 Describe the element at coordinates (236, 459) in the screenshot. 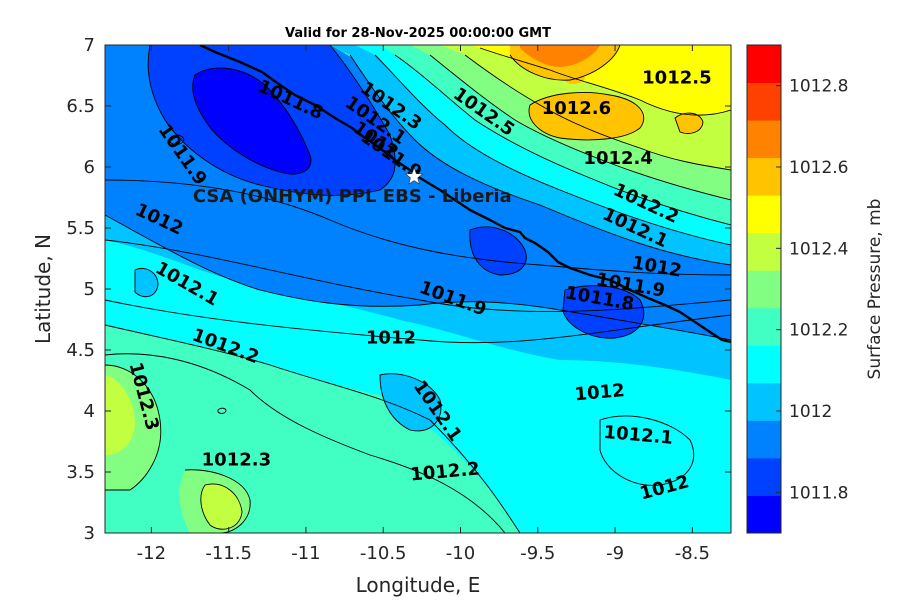

I see `contour-label: 1012.3` at that location.